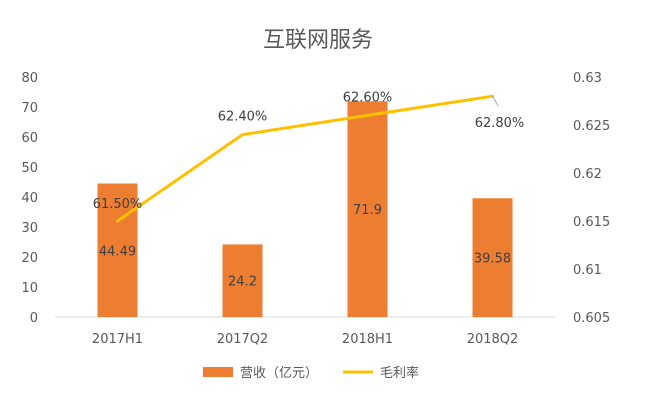 This screenshot has height=406, width=656. I want to click on left-axis-tick-label: 10, so click(29, 288).